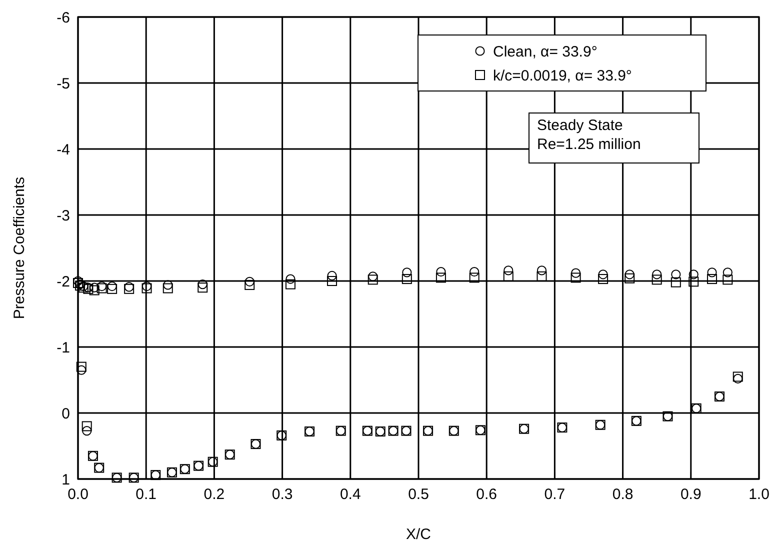 The width and height of the screenshot is (778, 550). What do you see at coordinates (63, 17) in the screenshot?
I see `y-tick-label: -6` at bounding box center [63, 17].